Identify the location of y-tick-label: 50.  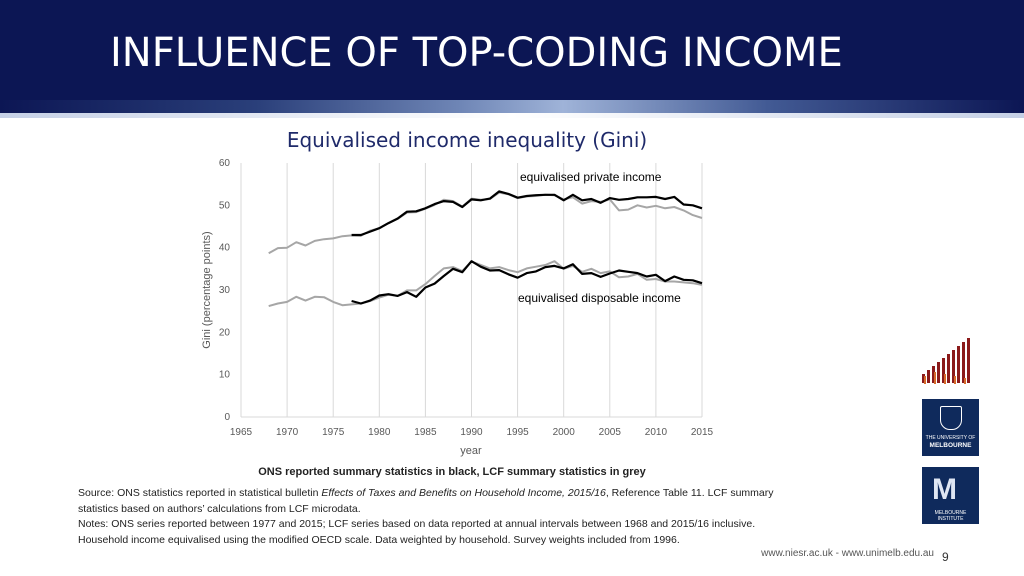
(225, 205).